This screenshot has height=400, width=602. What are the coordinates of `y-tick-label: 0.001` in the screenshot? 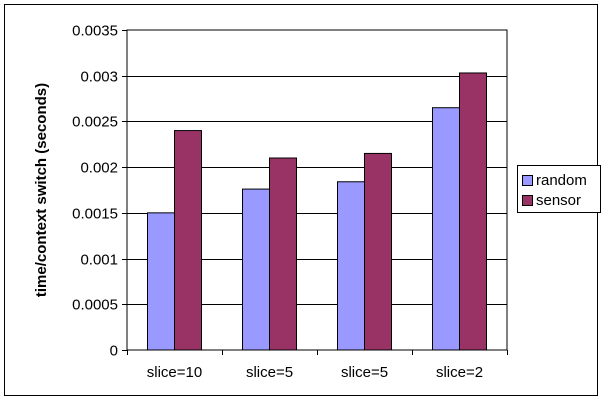 It's located at (99, 260).